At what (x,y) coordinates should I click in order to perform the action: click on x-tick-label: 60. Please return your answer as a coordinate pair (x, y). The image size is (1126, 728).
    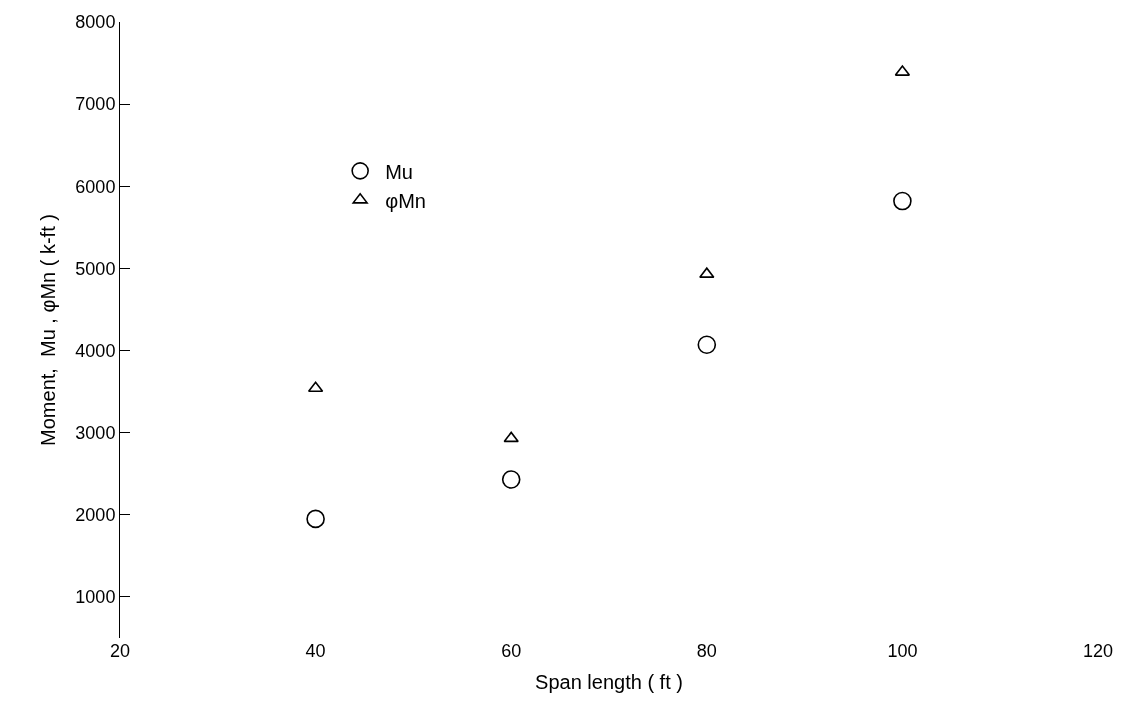
    Looking at the image, I should click on (511, 651).